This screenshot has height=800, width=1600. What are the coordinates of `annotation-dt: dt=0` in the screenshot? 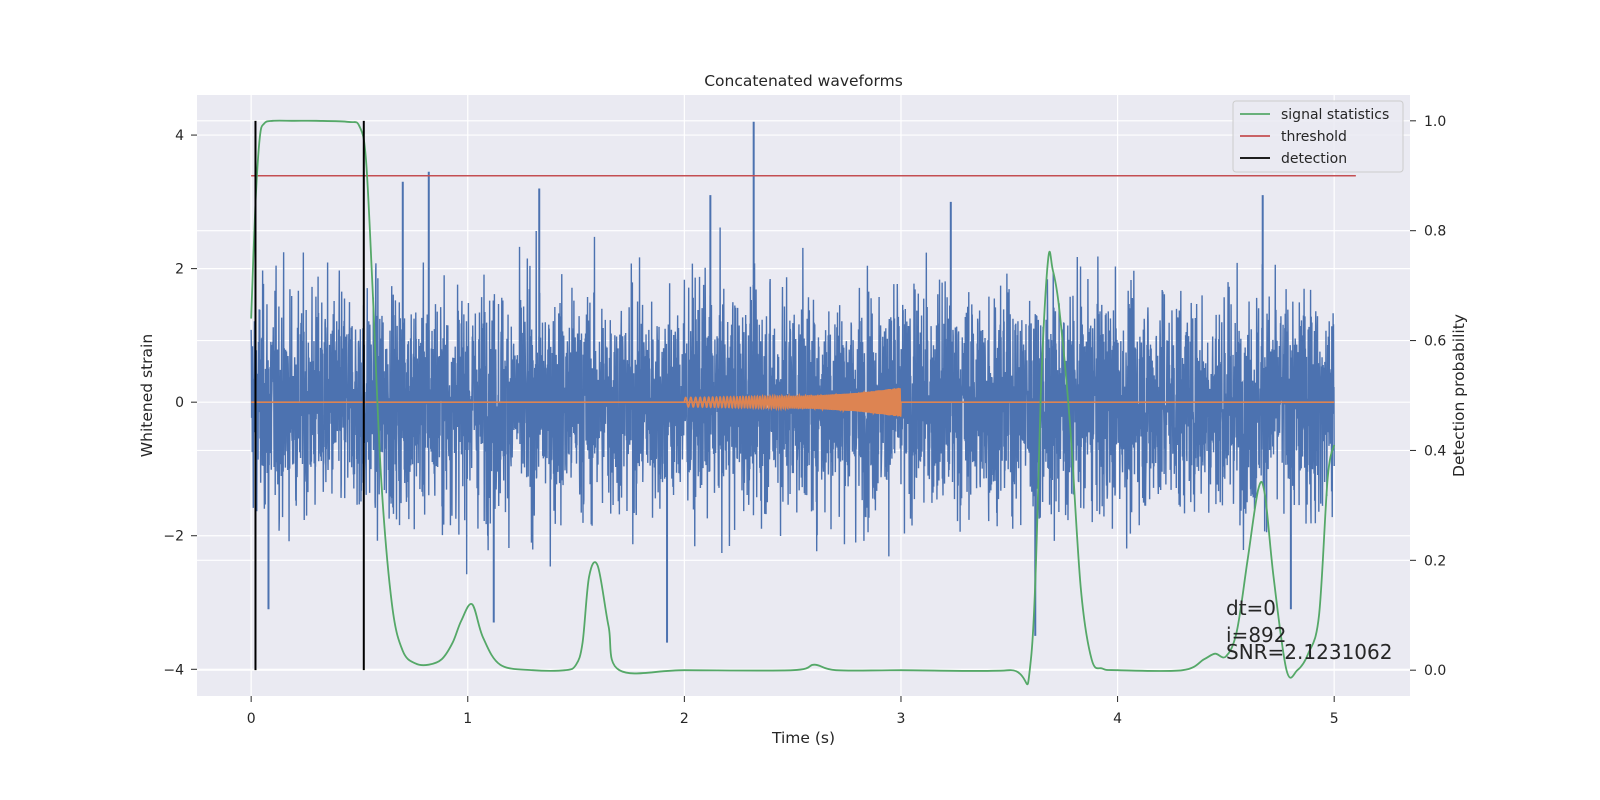 It's located at (1251, 608).